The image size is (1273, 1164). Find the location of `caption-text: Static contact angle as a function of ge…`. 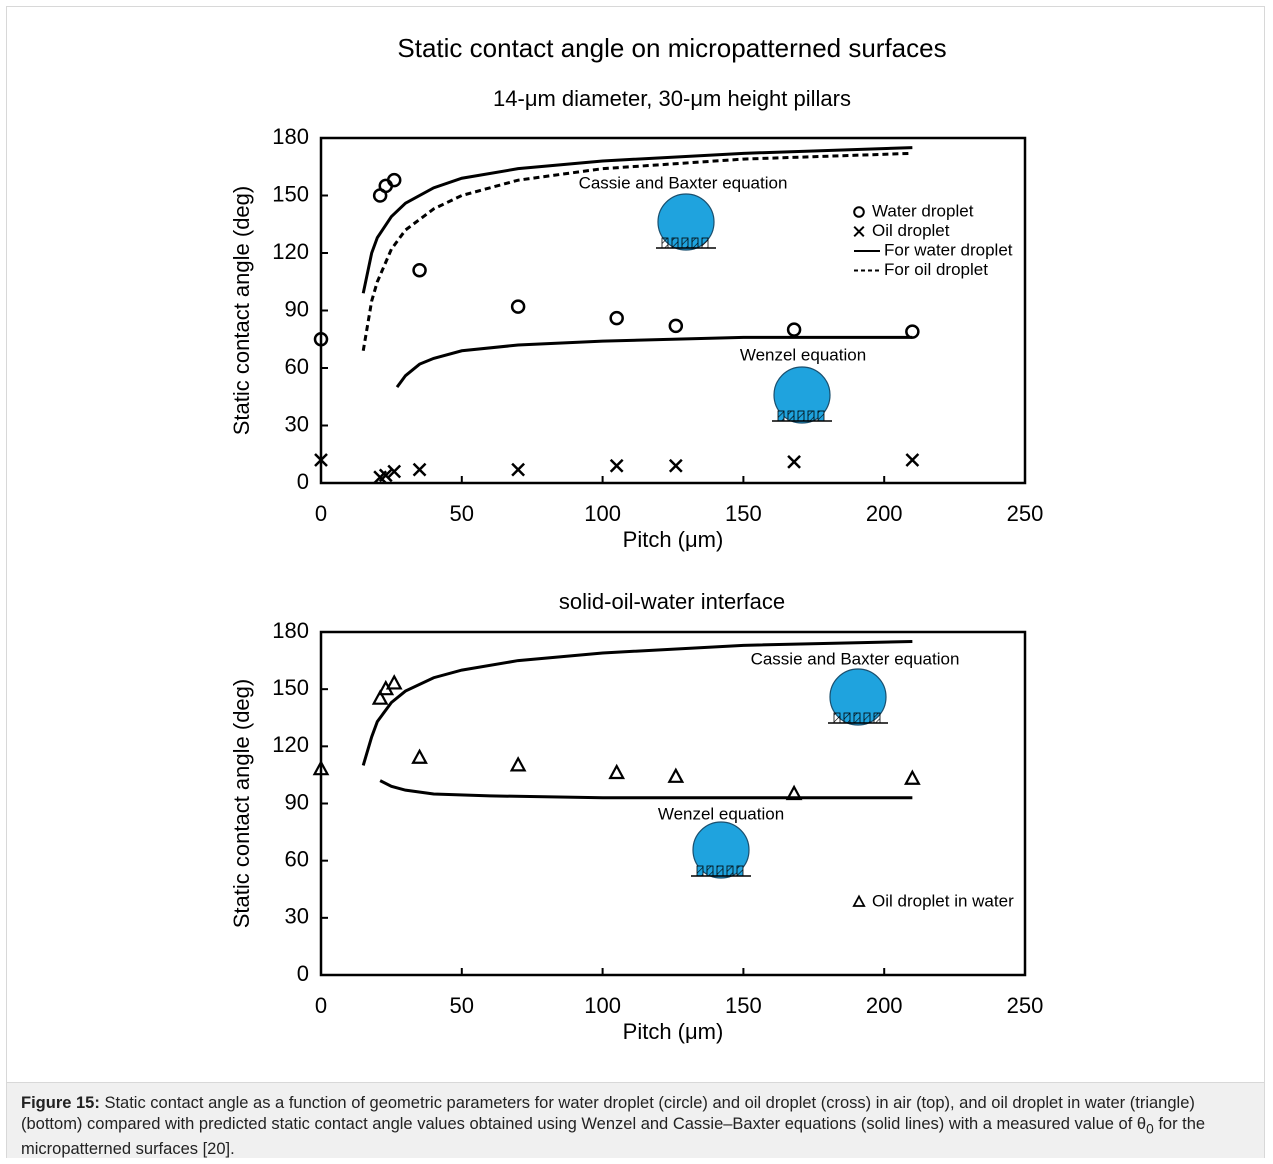

caption-text: Static contact angle as a function of ge… is located at coordinates (608, 1113).